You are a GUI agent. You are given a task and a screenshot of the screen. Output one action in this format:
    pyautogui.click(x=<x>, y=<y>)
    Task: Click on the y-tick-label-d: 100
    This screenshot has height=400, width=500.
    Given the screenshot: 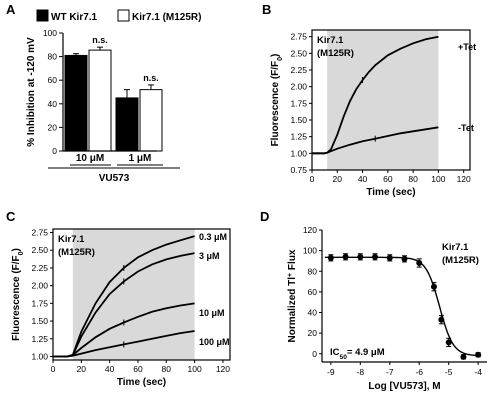 What is the action you would take?
    pyautogui.click(x=310, y=251)
    